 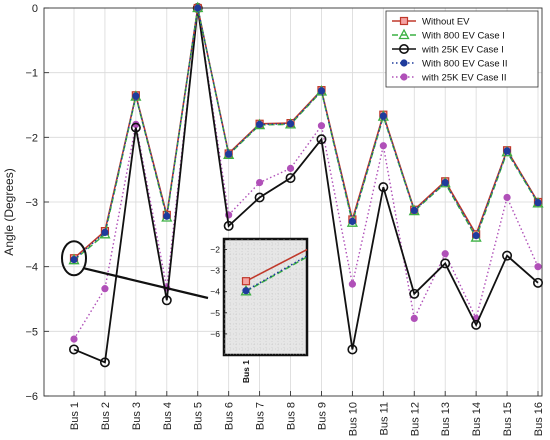 I want to click on y-tick-label: −5, so click(x=31, y=332).